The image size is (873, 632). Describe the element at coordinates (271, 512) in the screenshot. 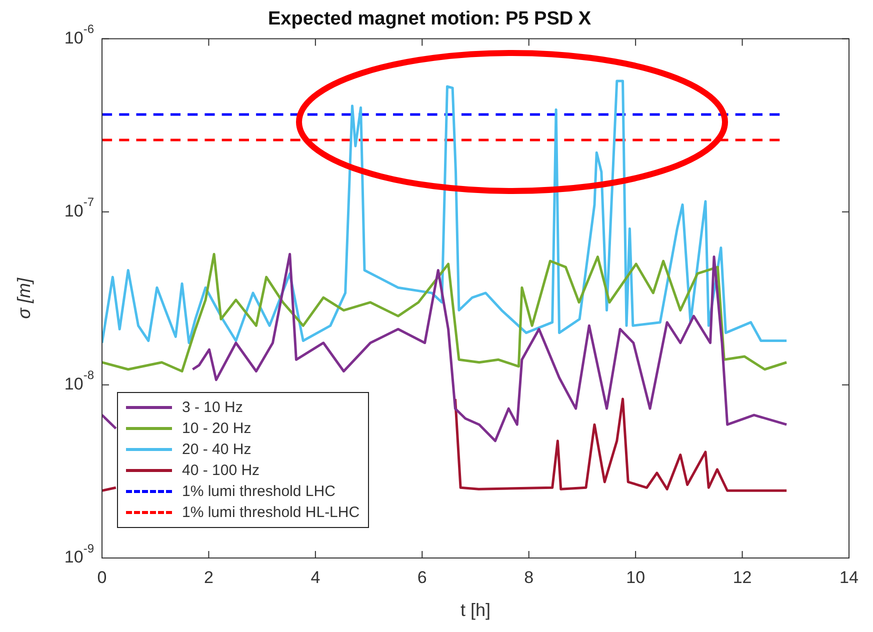

I see `legend-label: 1% lumi threshold HL-LHC` at that location.